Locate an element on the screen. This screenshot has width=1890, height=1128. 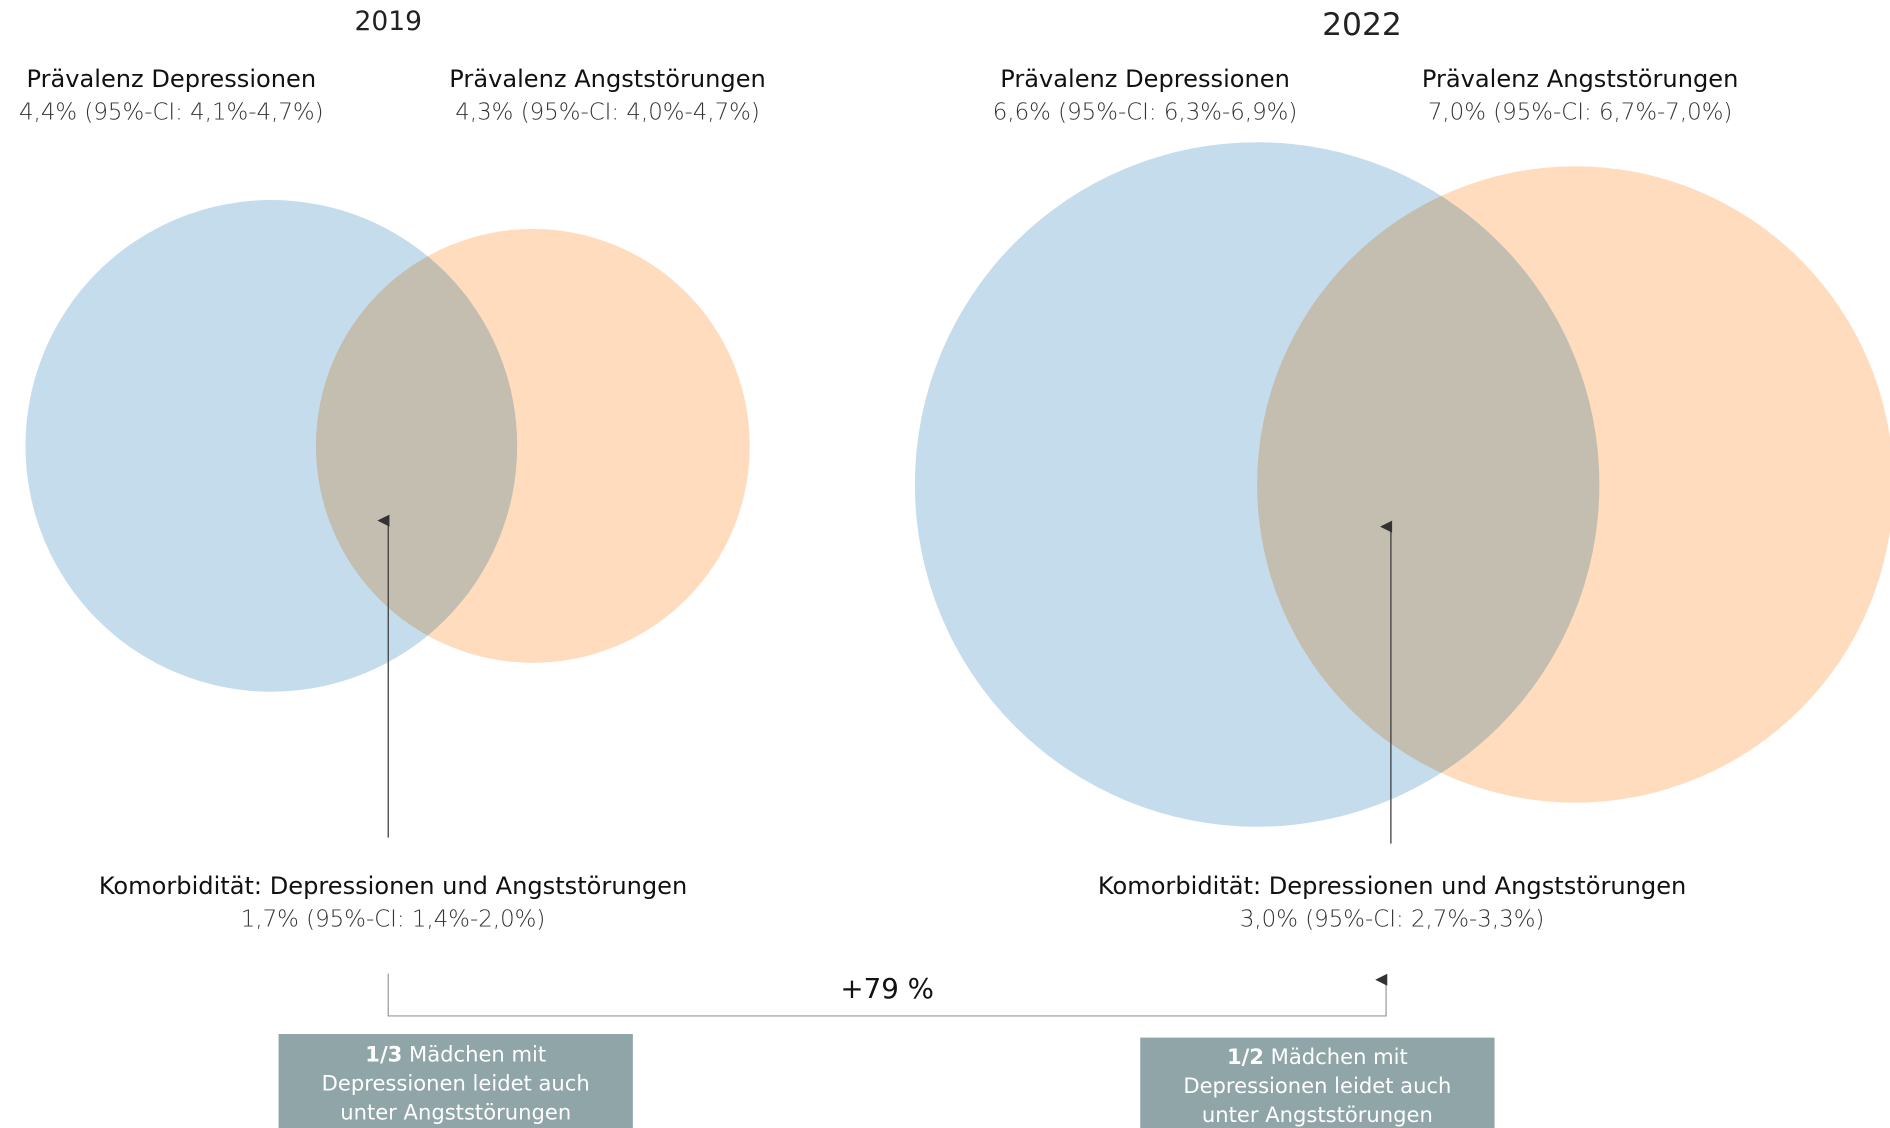
circle-anxiety-2019 is located at coordinates (532, 445).